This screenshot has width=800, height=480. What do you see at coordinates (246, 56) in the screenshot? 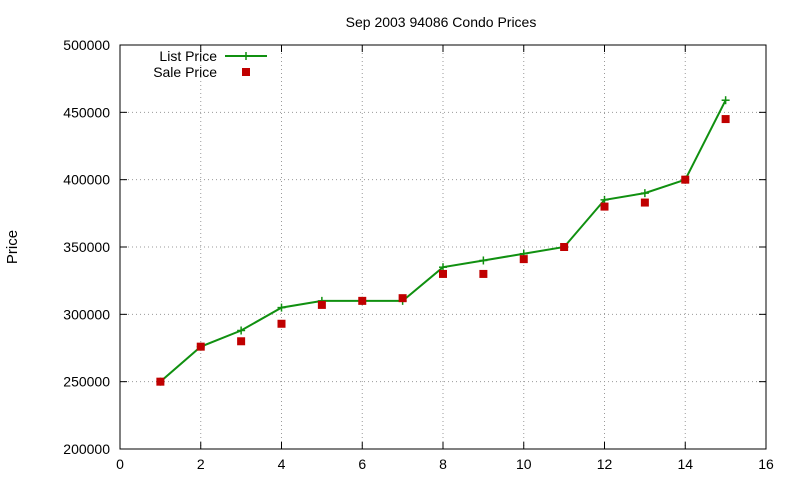
I see `legend-plus-marker` at bounding box center [246, 56].